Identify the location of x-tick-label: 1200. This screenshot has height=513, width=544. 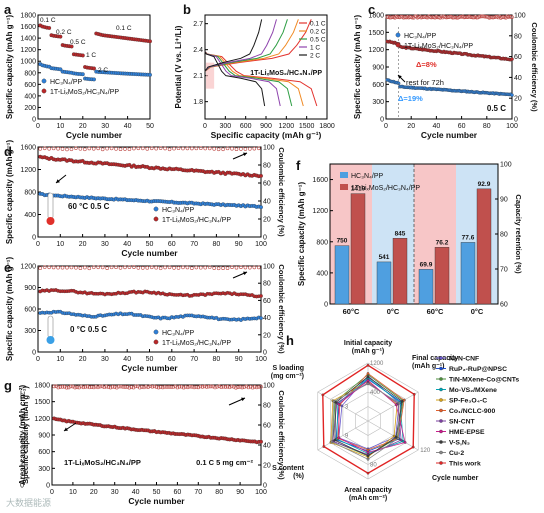
(287, 126).